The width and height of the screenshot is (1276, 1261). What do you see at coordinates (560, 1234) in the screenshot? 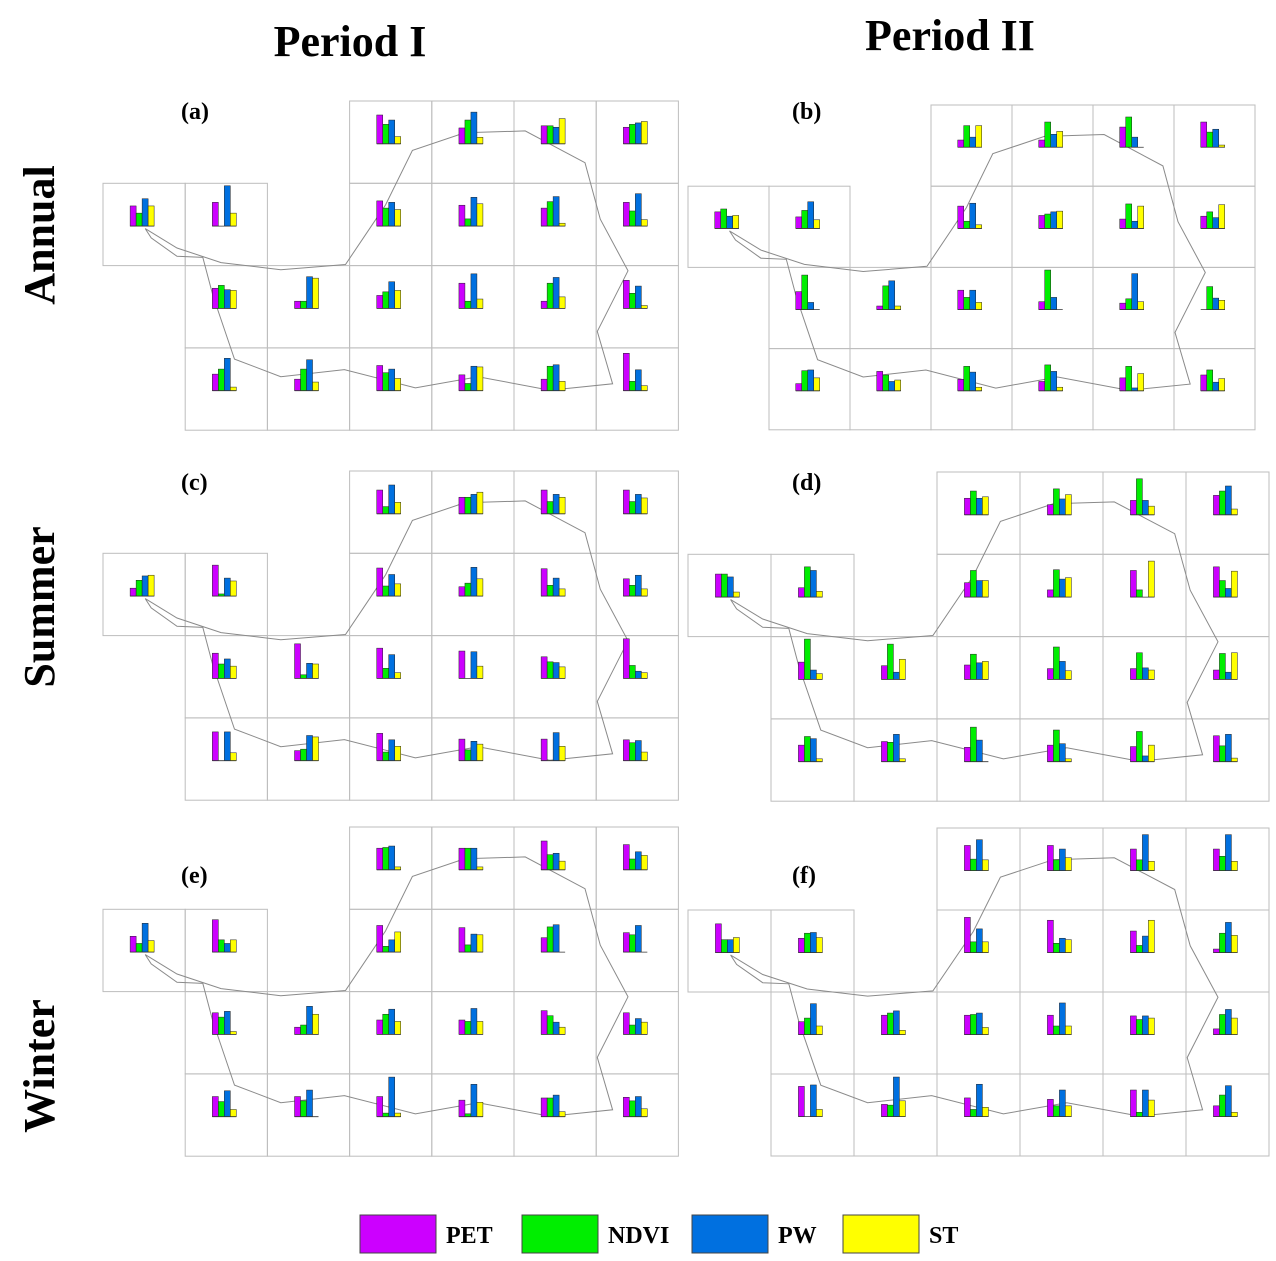
I see `legend-swatch-ndvi` at bounding box center [560, 1234].